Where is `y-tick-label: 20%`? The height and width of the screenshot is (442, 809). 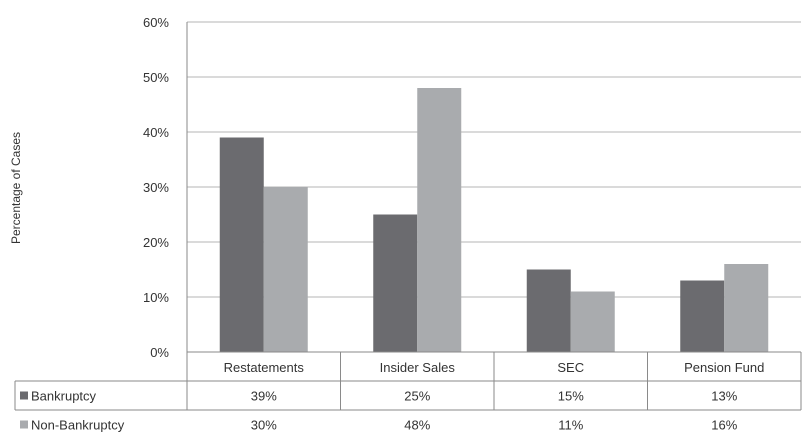 y-tick-label: 20% is located at coordinates (156, 242).